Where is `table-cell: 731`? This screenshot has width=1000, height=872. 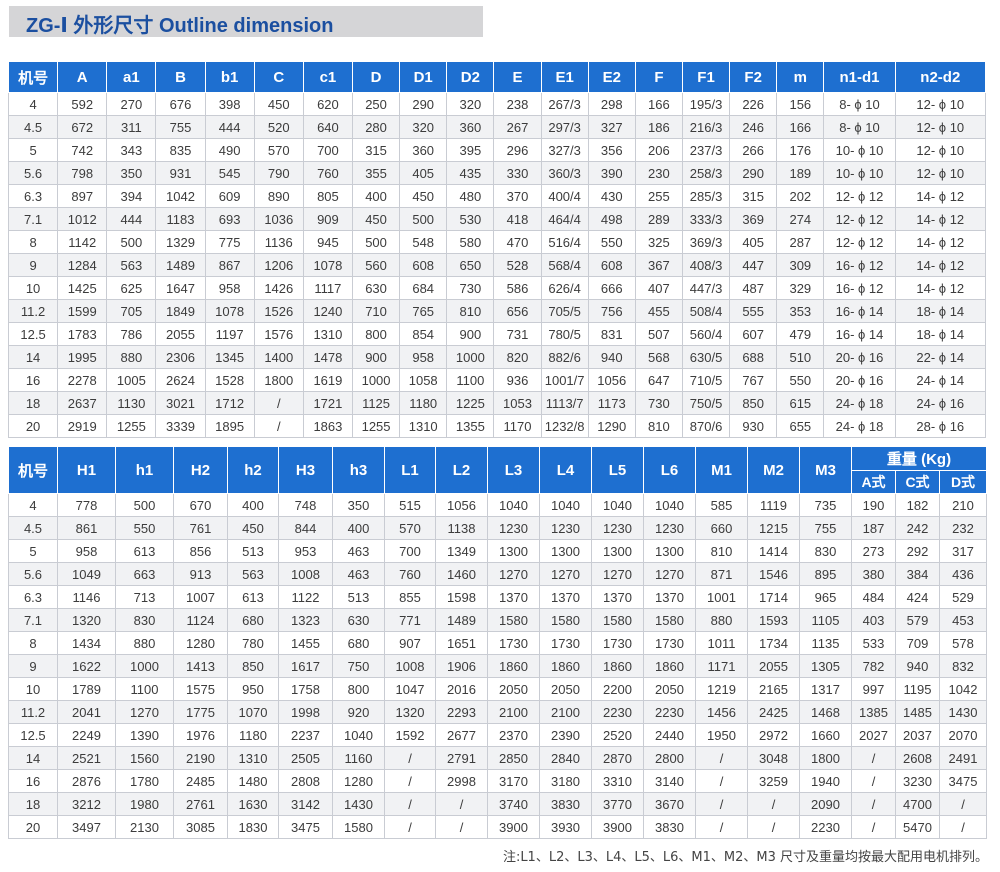 table-cell: 731 is located at coordinates (517, 334).